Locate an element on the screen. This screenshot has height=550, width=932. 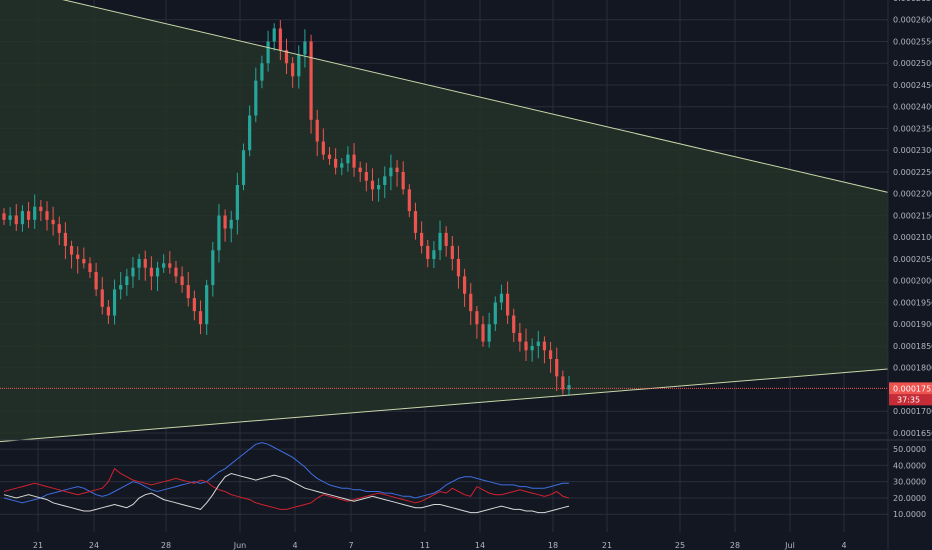
price-tick-label: 0.00021000 is located at coordinates (912, 237).